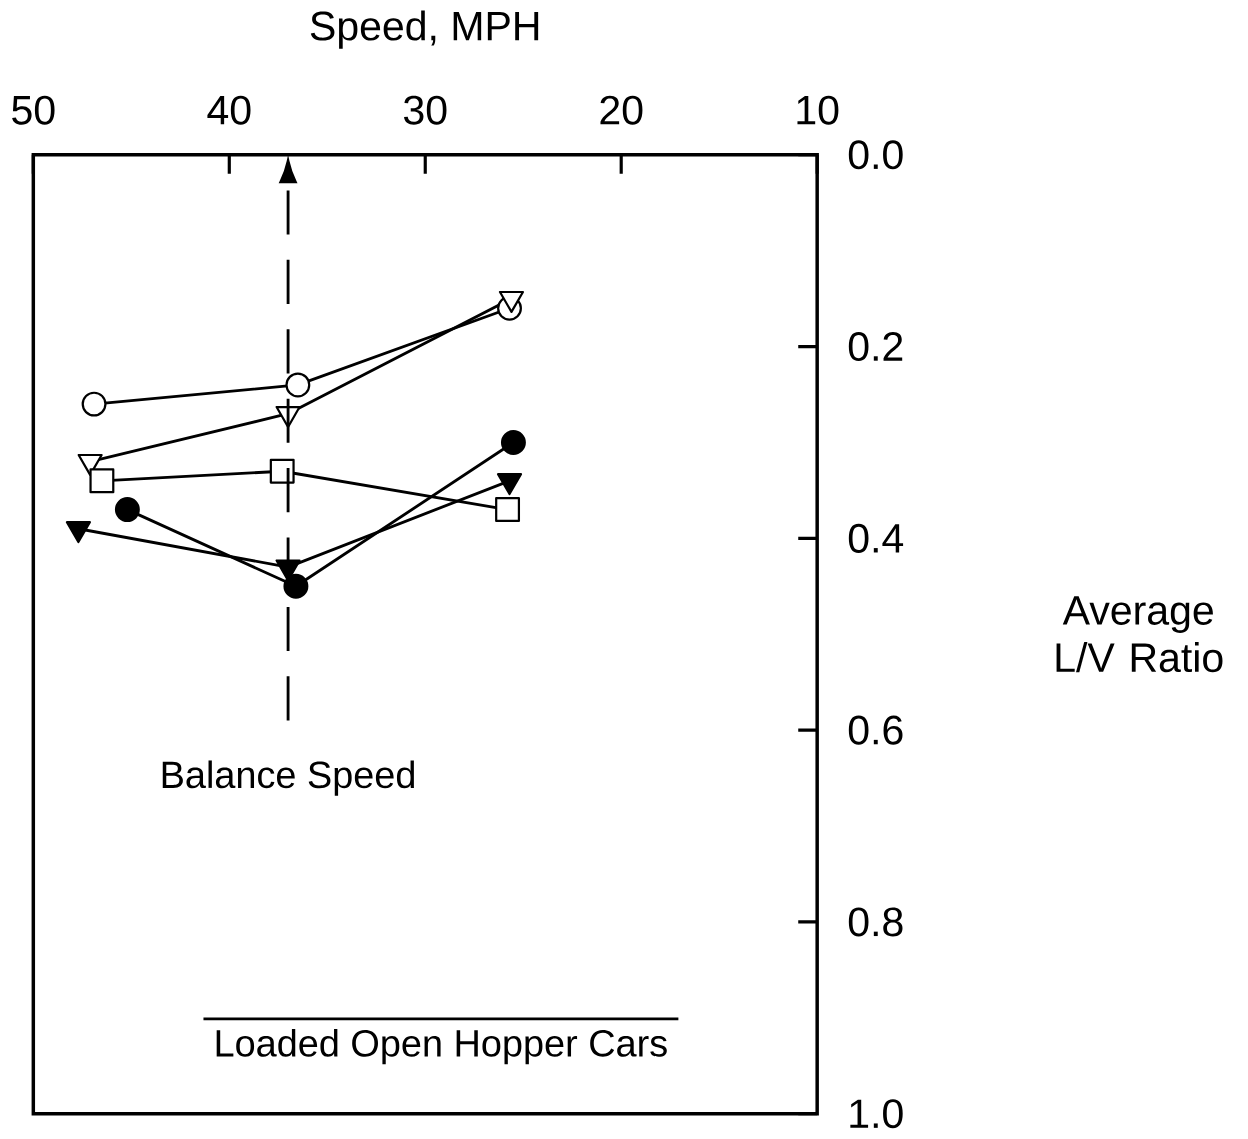  What do you see at coordinates (33, 110) in the screenshot?
I see `x-tick-label: 50` at bounding box center [33, 110].